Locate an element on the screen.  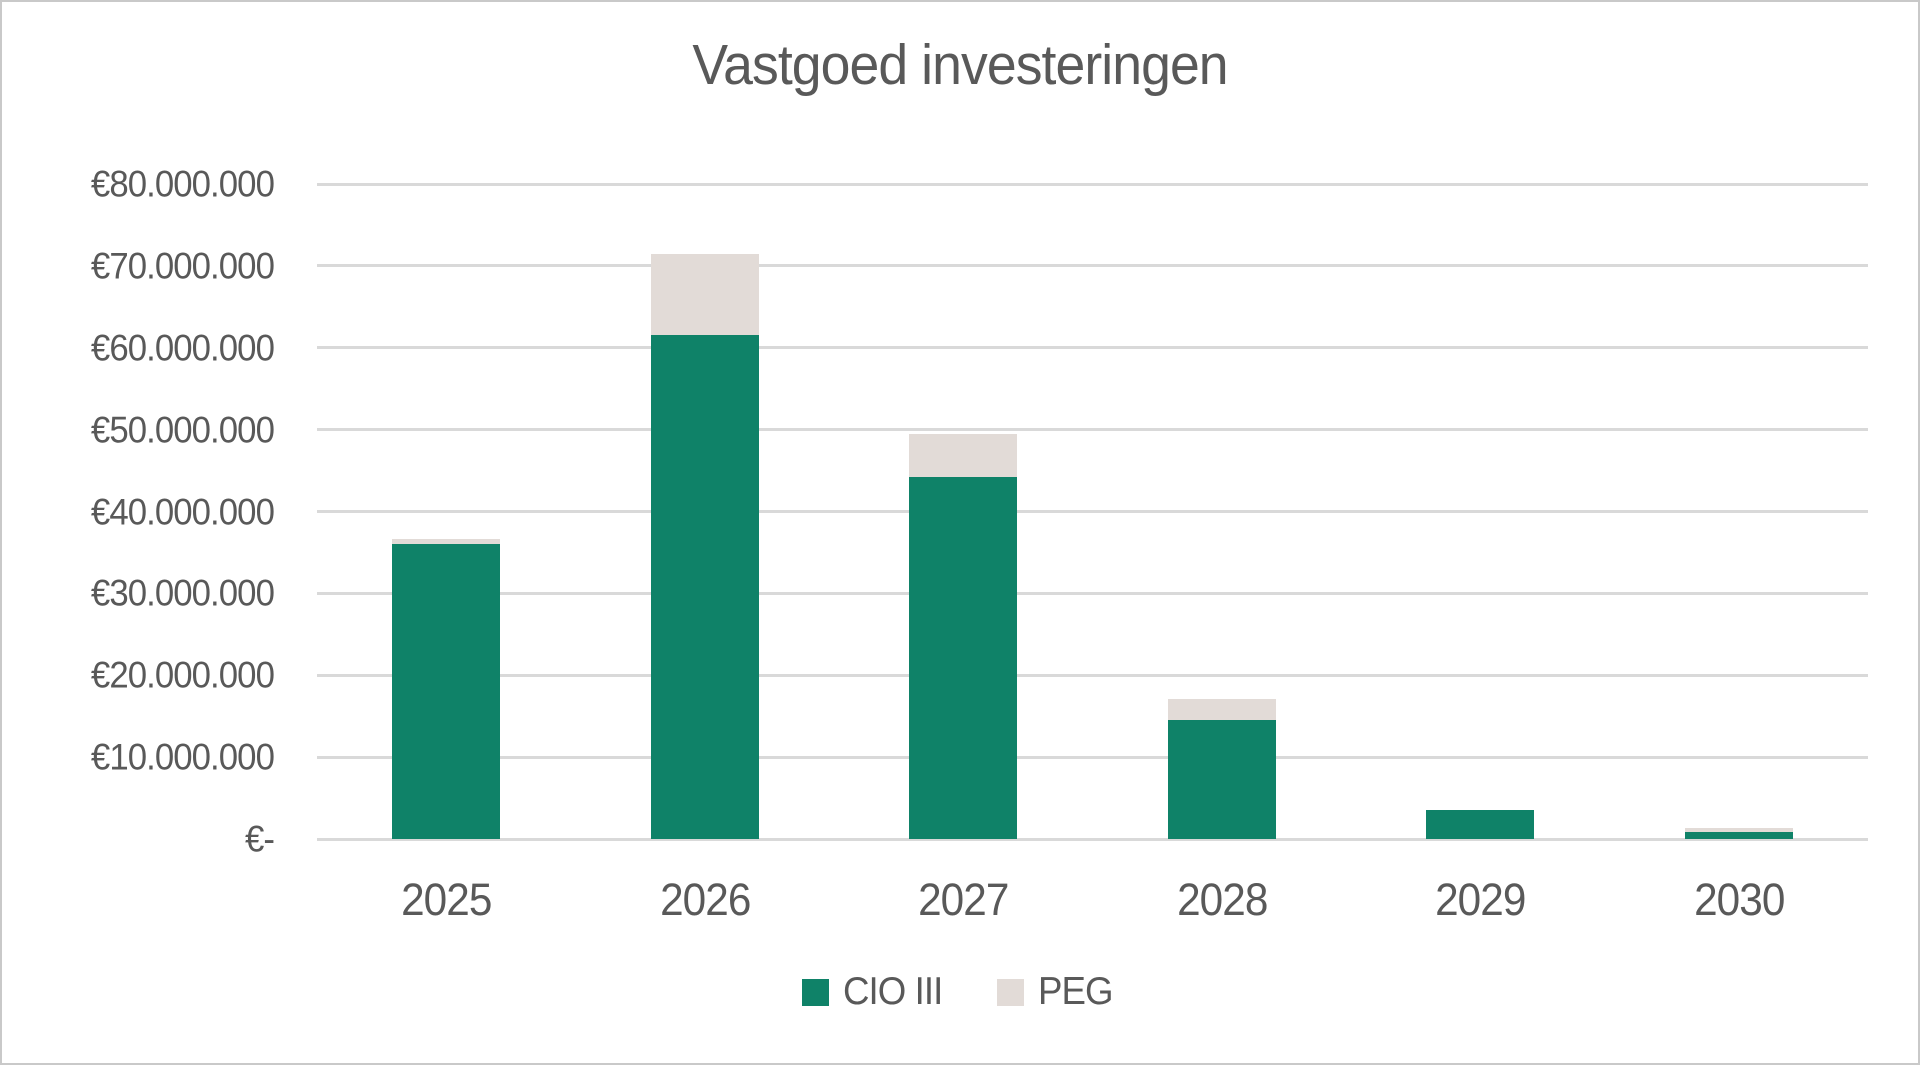
y-axis-label: €60.000.000 is located at coordinates (182, 348).